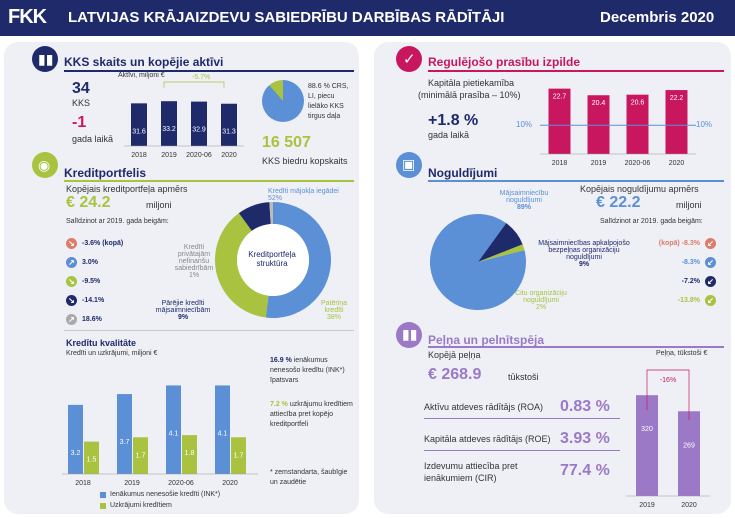 The height and width of the screenshot is (518, 735). Describe the element at coordinates (81, 103) in the screenshot. I see `kks-count-label: KKS` at that location.